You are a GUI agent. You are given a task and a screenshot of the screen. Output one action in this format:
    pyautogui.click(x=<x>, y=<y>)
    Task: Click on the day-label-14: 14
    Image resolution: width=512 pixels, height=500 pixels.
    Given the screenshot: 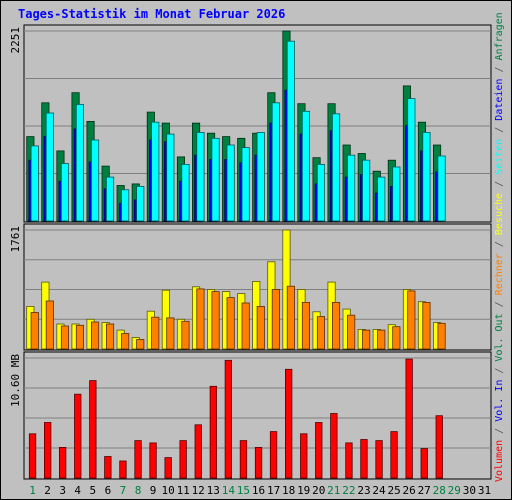 What is the action you would take?
    pyautogui.click(x=229, y=490)
    